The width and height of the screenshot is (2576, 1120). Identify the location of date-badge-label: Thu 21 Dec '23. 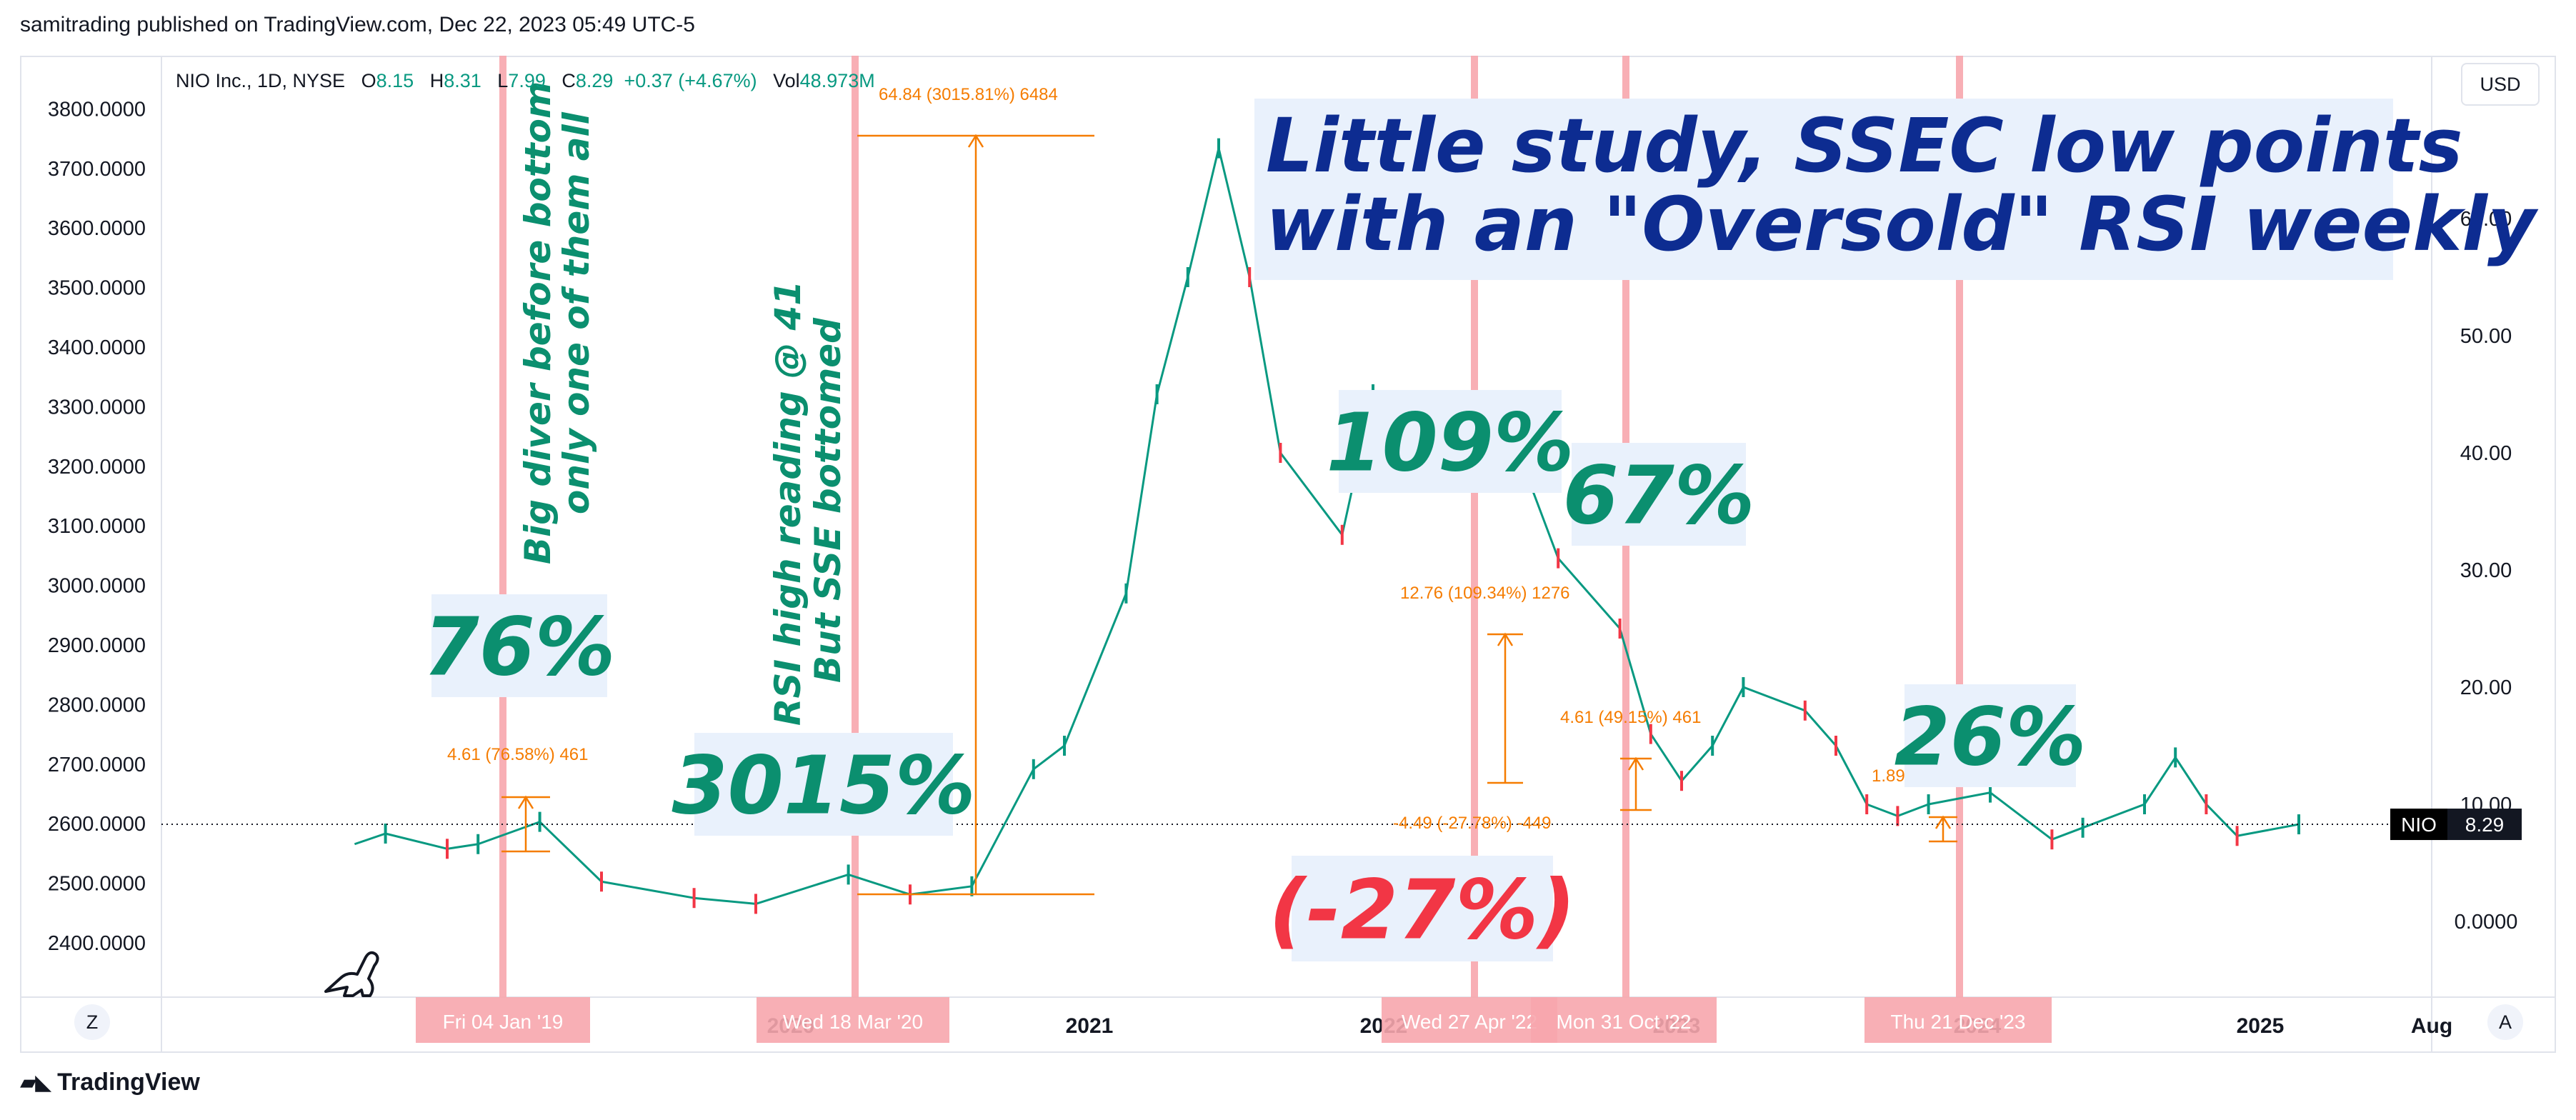
(1957, 1022).